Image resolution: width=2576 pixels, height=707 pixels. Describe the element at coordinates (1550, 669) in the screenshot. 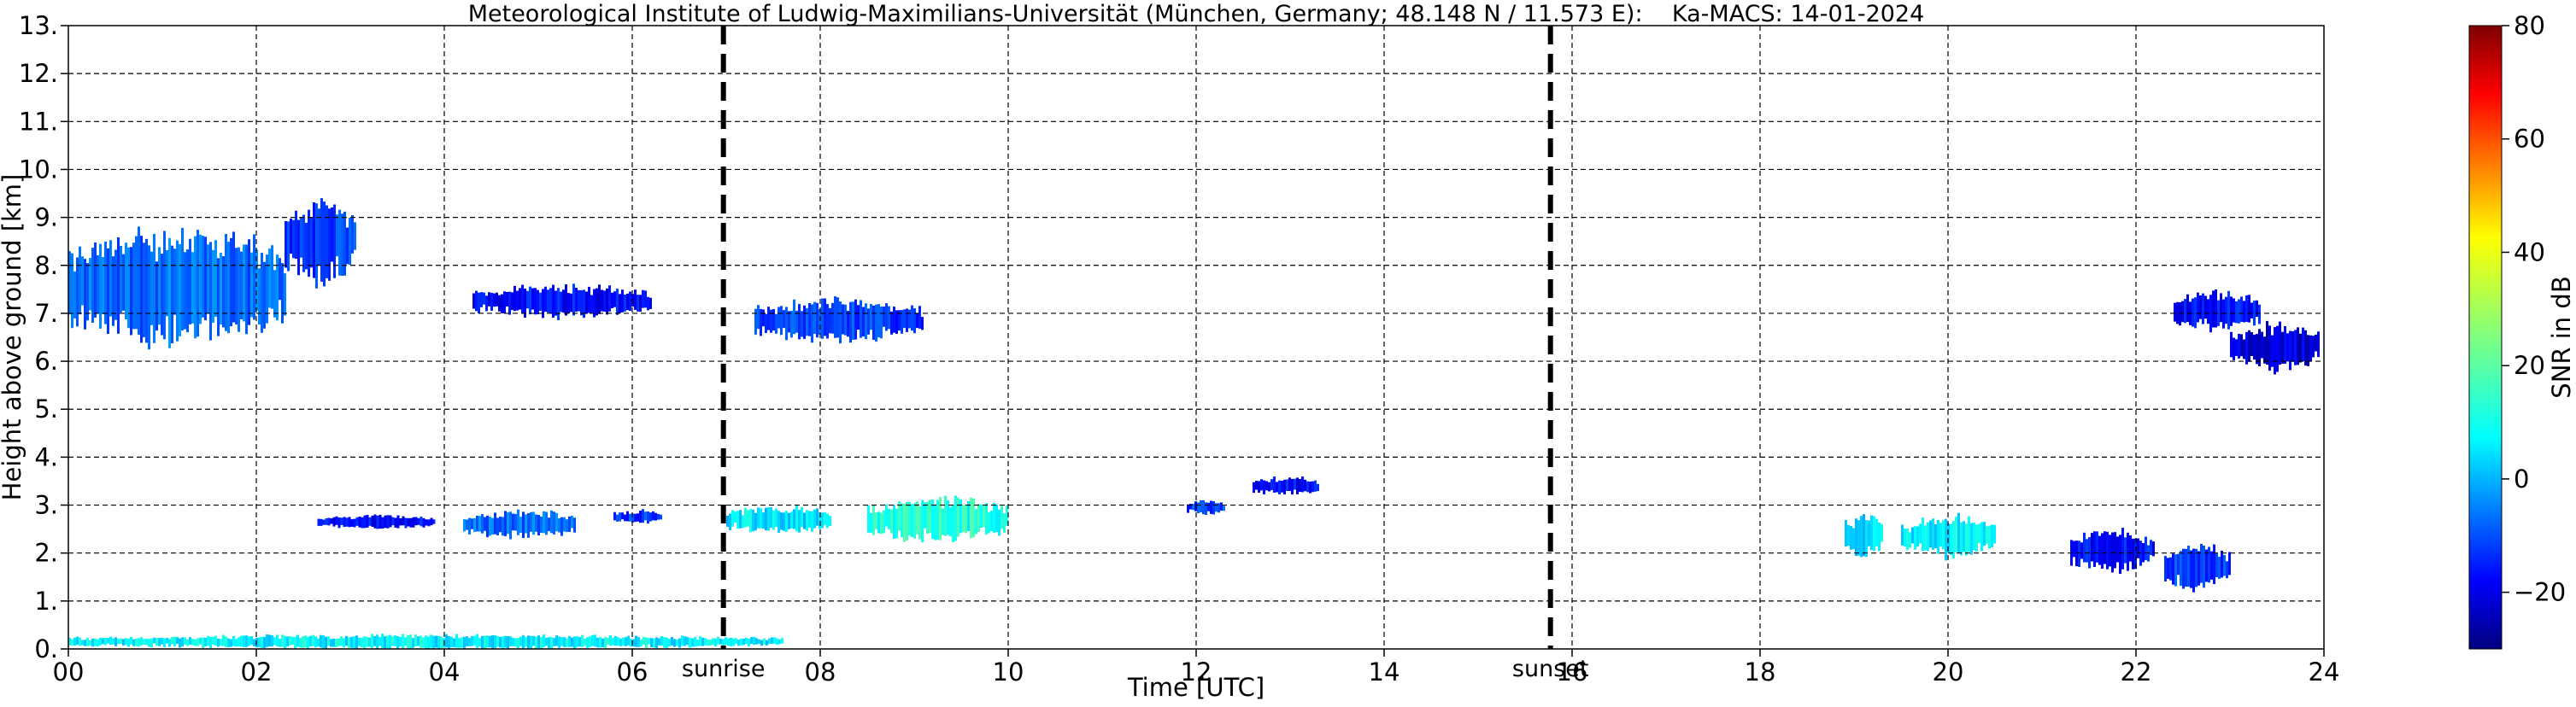

I see `sun-marker-label: sunset` at that location.